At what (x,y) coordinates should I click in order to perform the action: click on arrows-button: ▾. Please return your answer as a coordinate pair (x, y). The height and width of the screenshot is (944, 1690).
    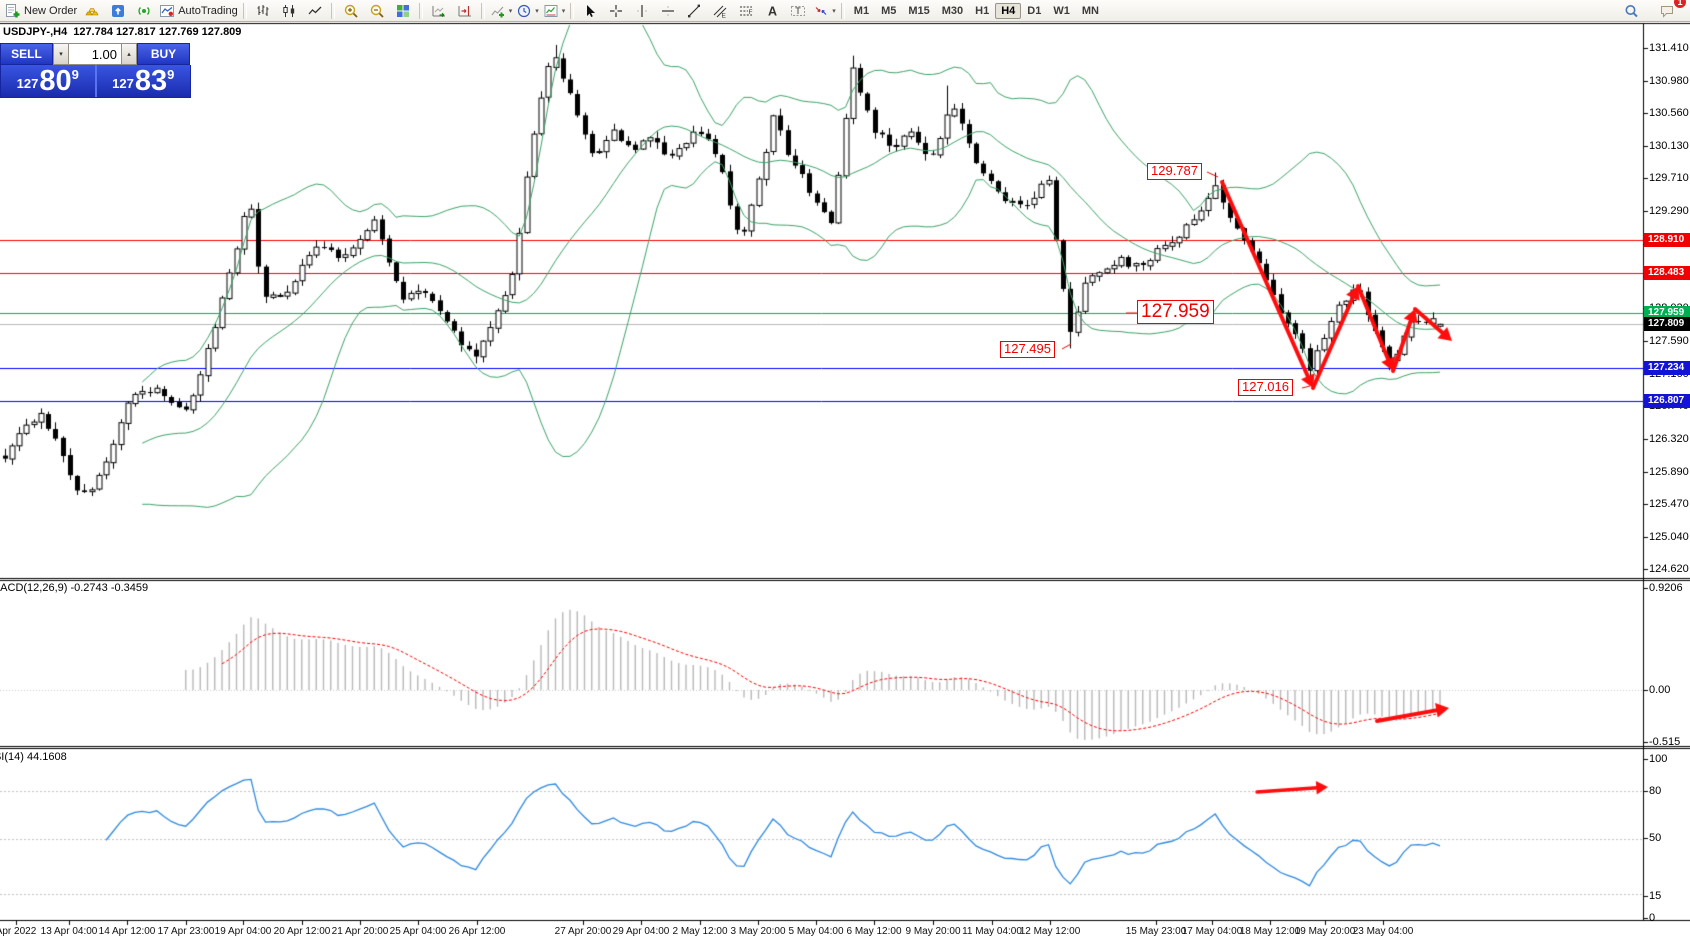
    Looking at the image, I should click on (824, 11).